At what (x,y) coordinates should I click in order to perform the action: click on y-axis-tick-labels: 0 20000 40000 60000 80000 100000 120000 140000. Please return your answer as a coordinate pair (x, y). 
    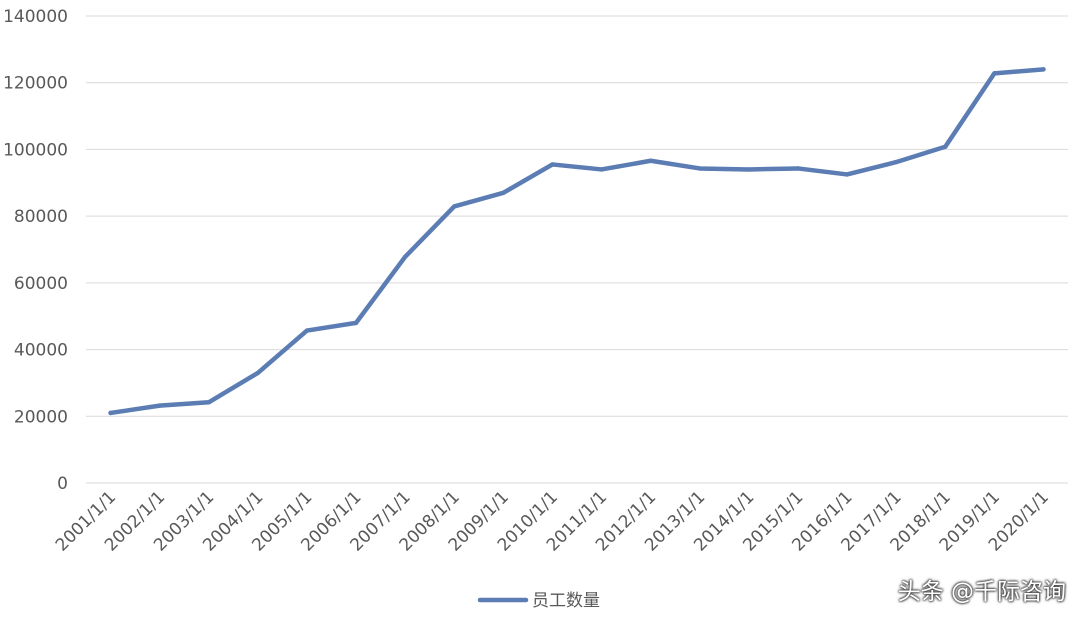
    Looking at the image, I should click on (35, 250).